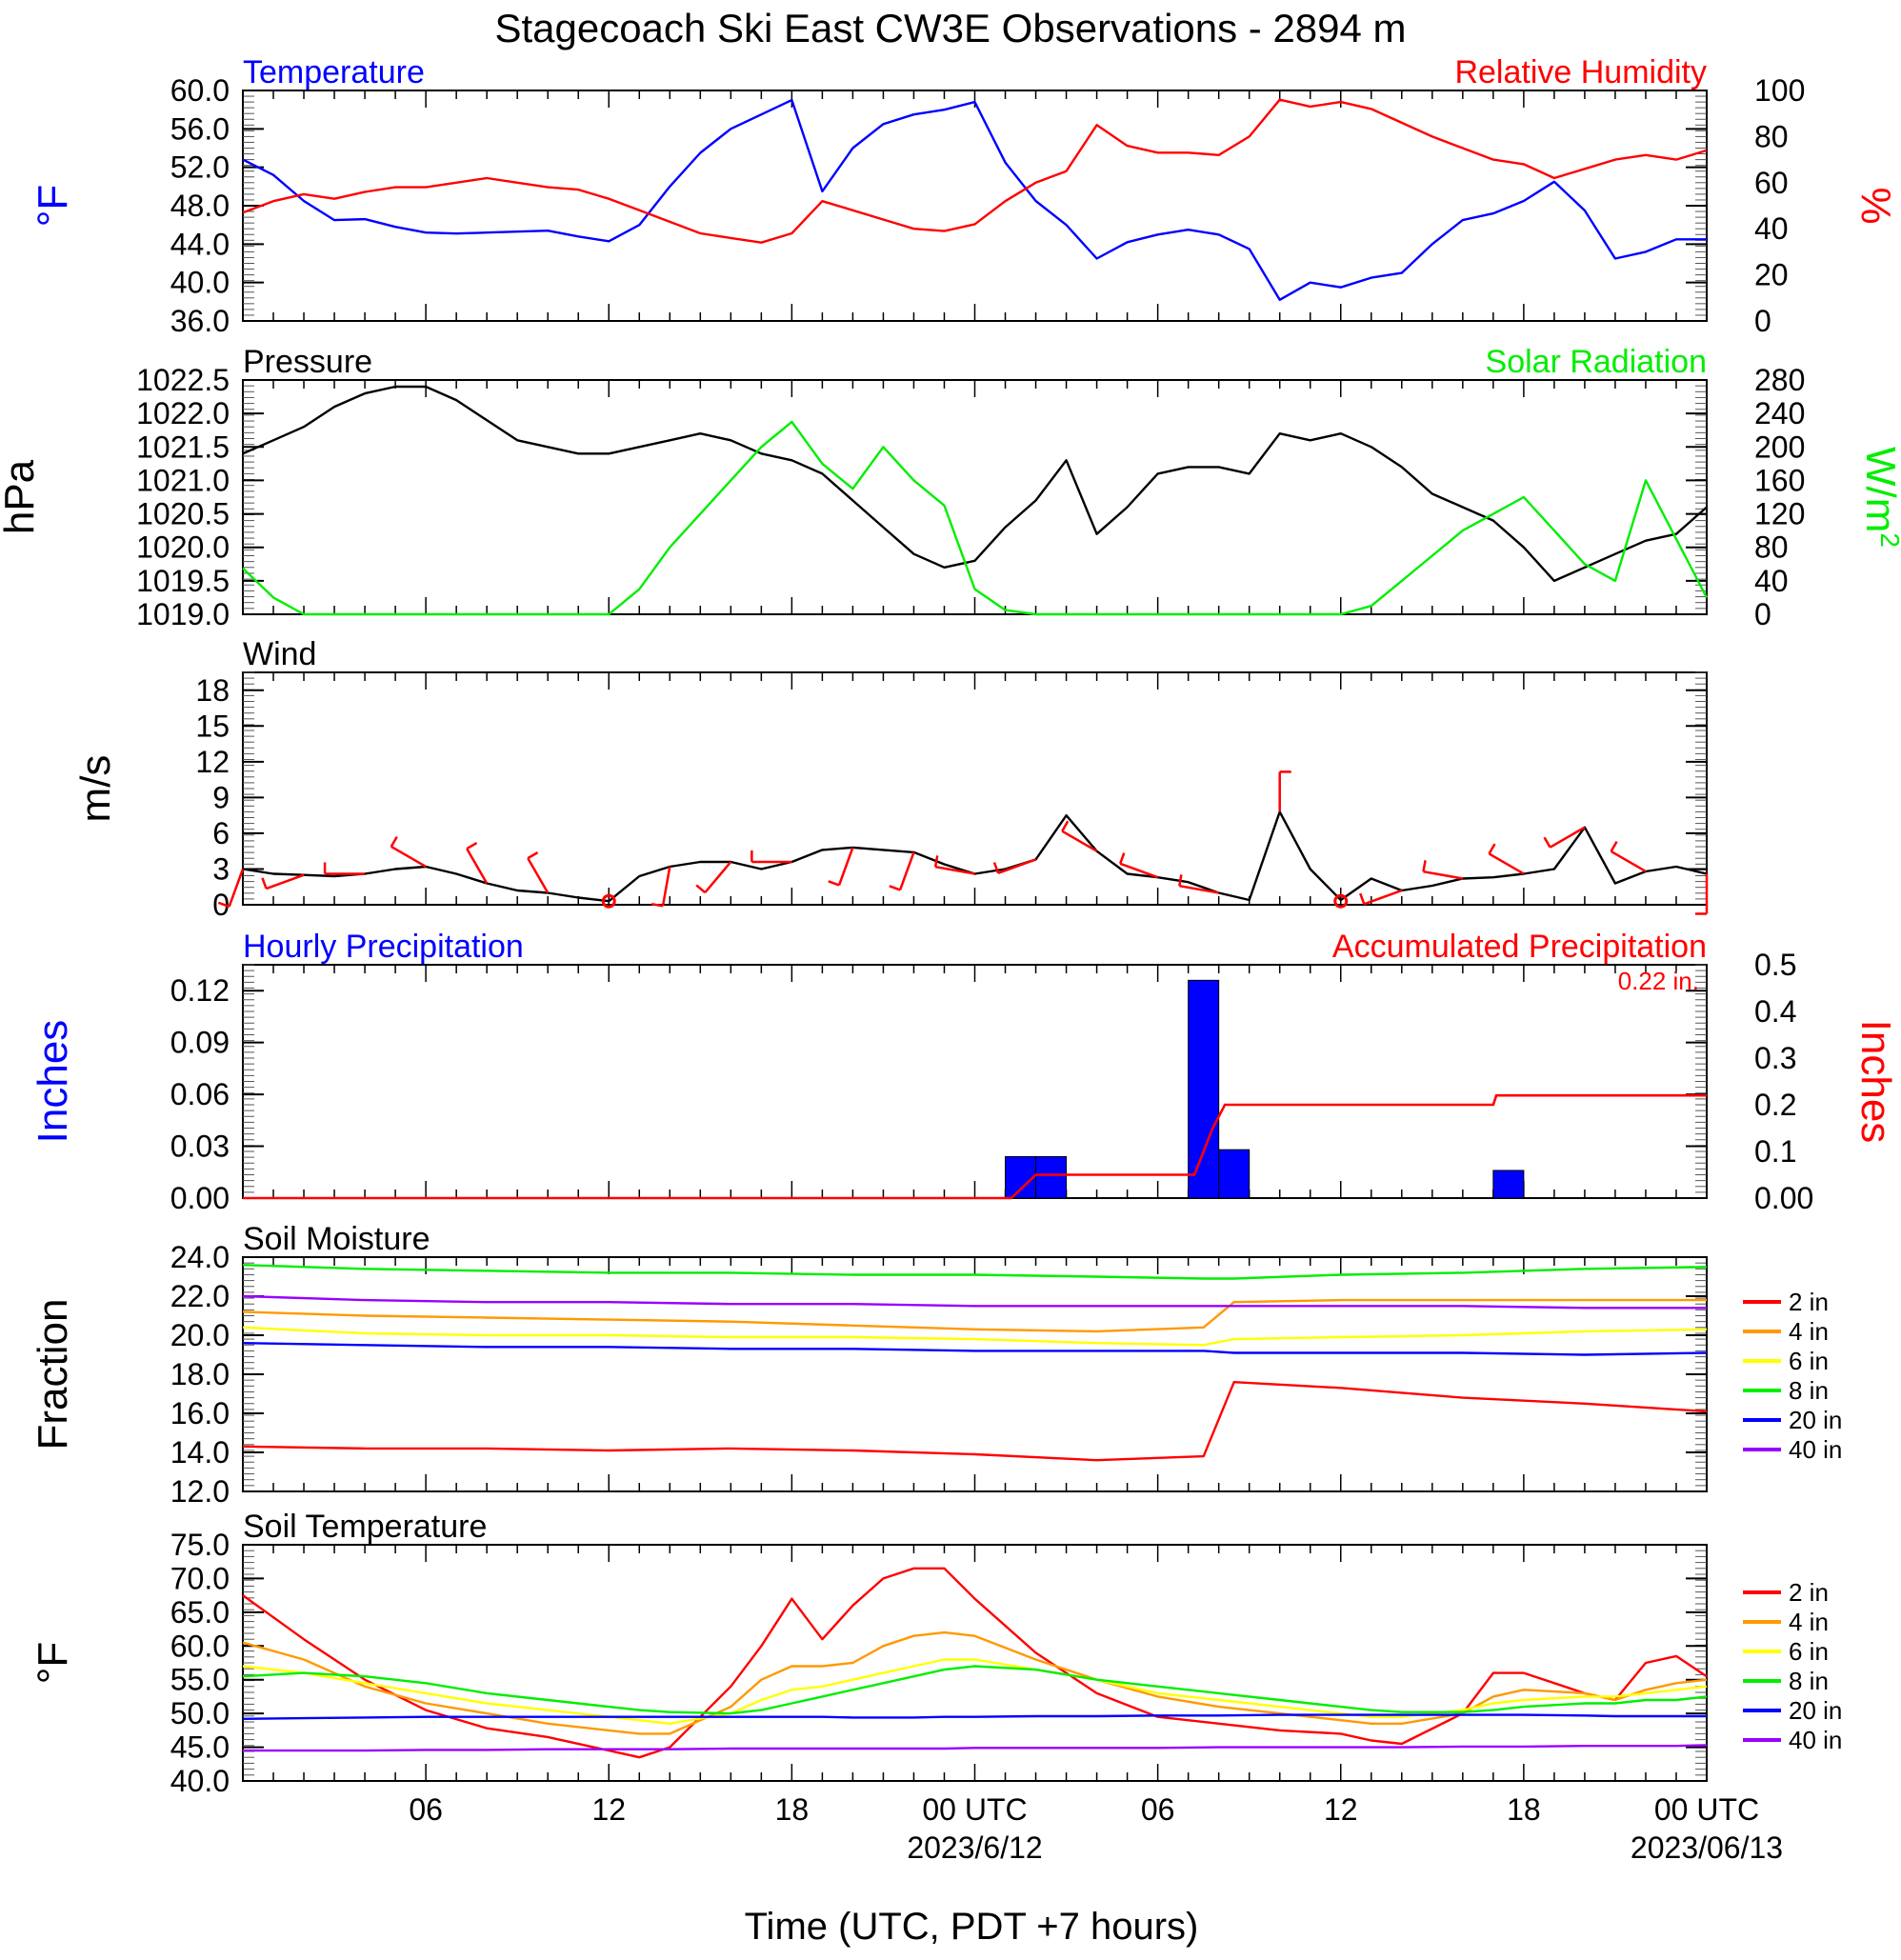 The width and height of the screenshot is (1901, 1960). I want to click on y-tick-label-right: 0.5, so click(1775, 965).